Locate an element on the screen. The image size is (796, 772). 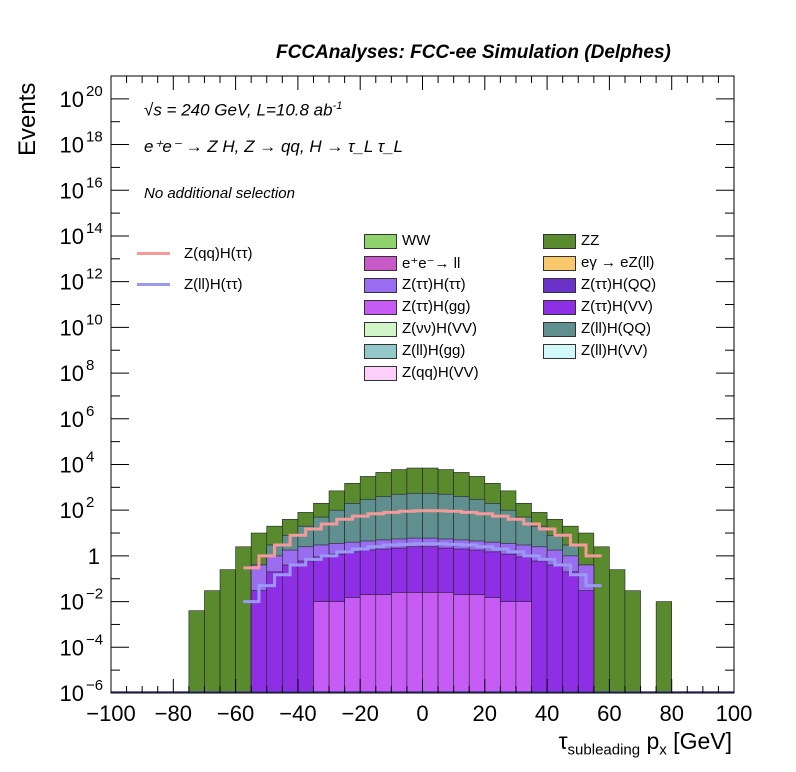
series-line-z-ll-h- is located at coordinates (422, 573).